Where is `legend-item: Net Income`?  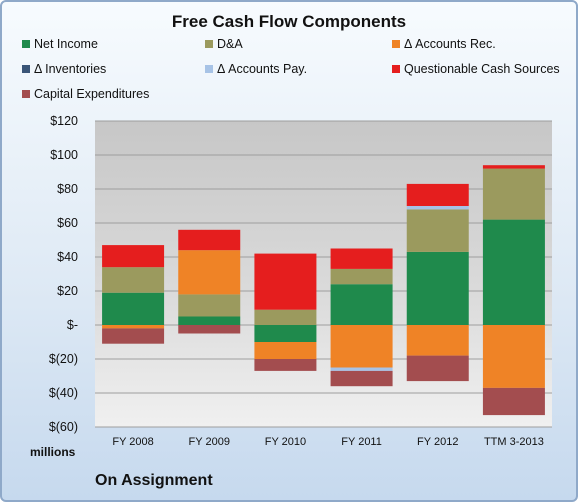
legend-item: Net Income is located at coordinates (60, 44).